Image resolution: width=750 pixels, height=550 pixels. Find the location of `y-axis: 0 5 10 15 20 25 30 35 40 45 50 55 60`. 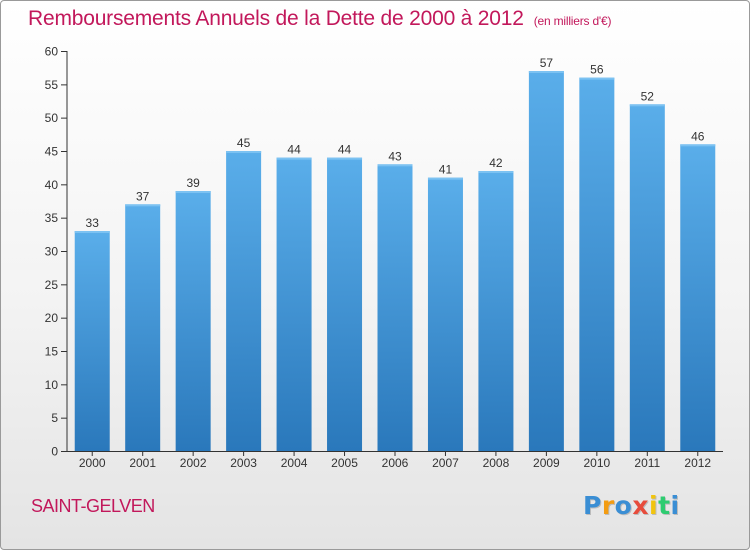

y-axis: 0 5 10 15 20 25 30 35 40 45 50 55 60 is located at coordinates (56, 252).